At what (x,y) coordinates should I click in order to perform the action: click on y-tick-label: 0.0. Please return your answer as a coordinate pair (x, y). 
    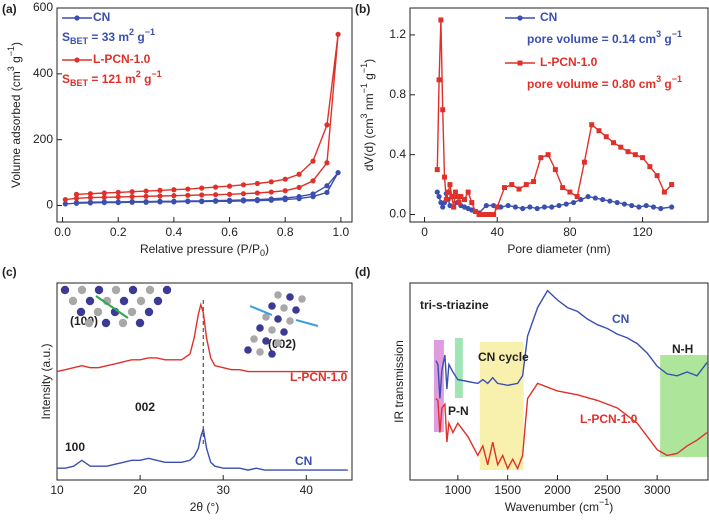
    Looking at the image, I should click on (397, 214).